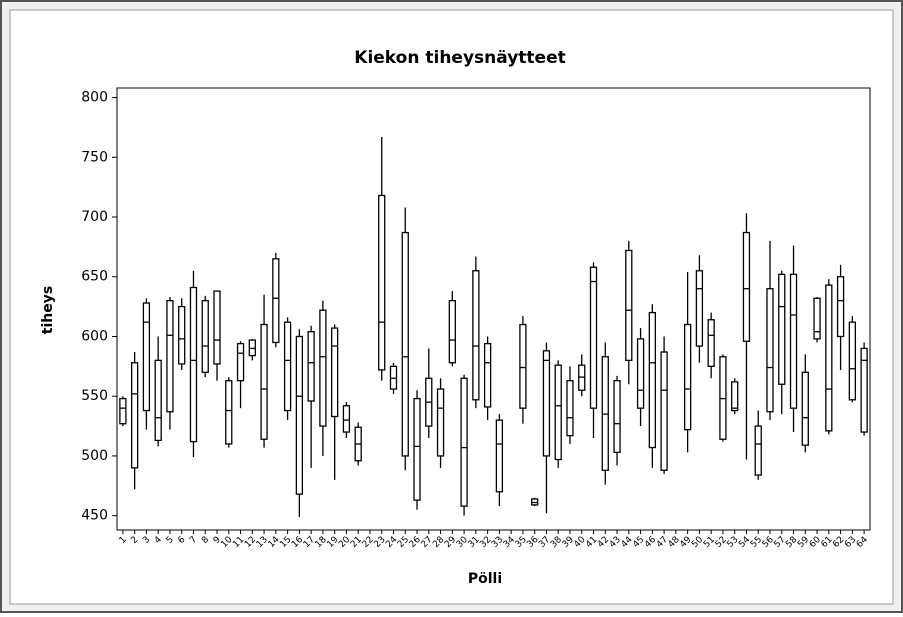 The width and height of the screenshot is (903, 617). Describe the element at coordinates (485, 579) in the screenshot. I see `x-axis-label: Pölli` at that location.